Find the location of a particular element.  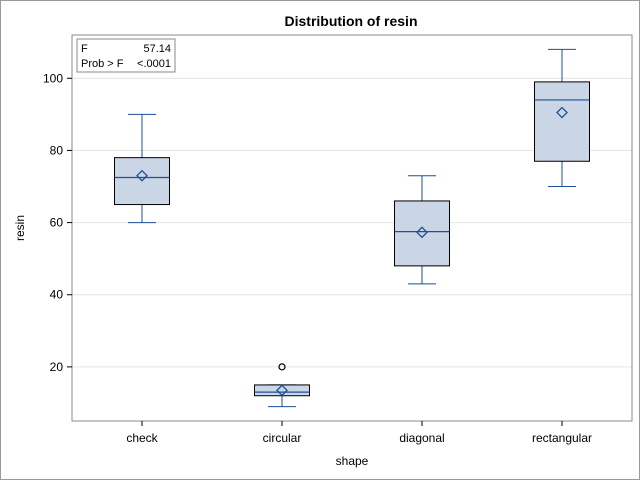

x-axis-label: shape is located at coordinates (352, 461).